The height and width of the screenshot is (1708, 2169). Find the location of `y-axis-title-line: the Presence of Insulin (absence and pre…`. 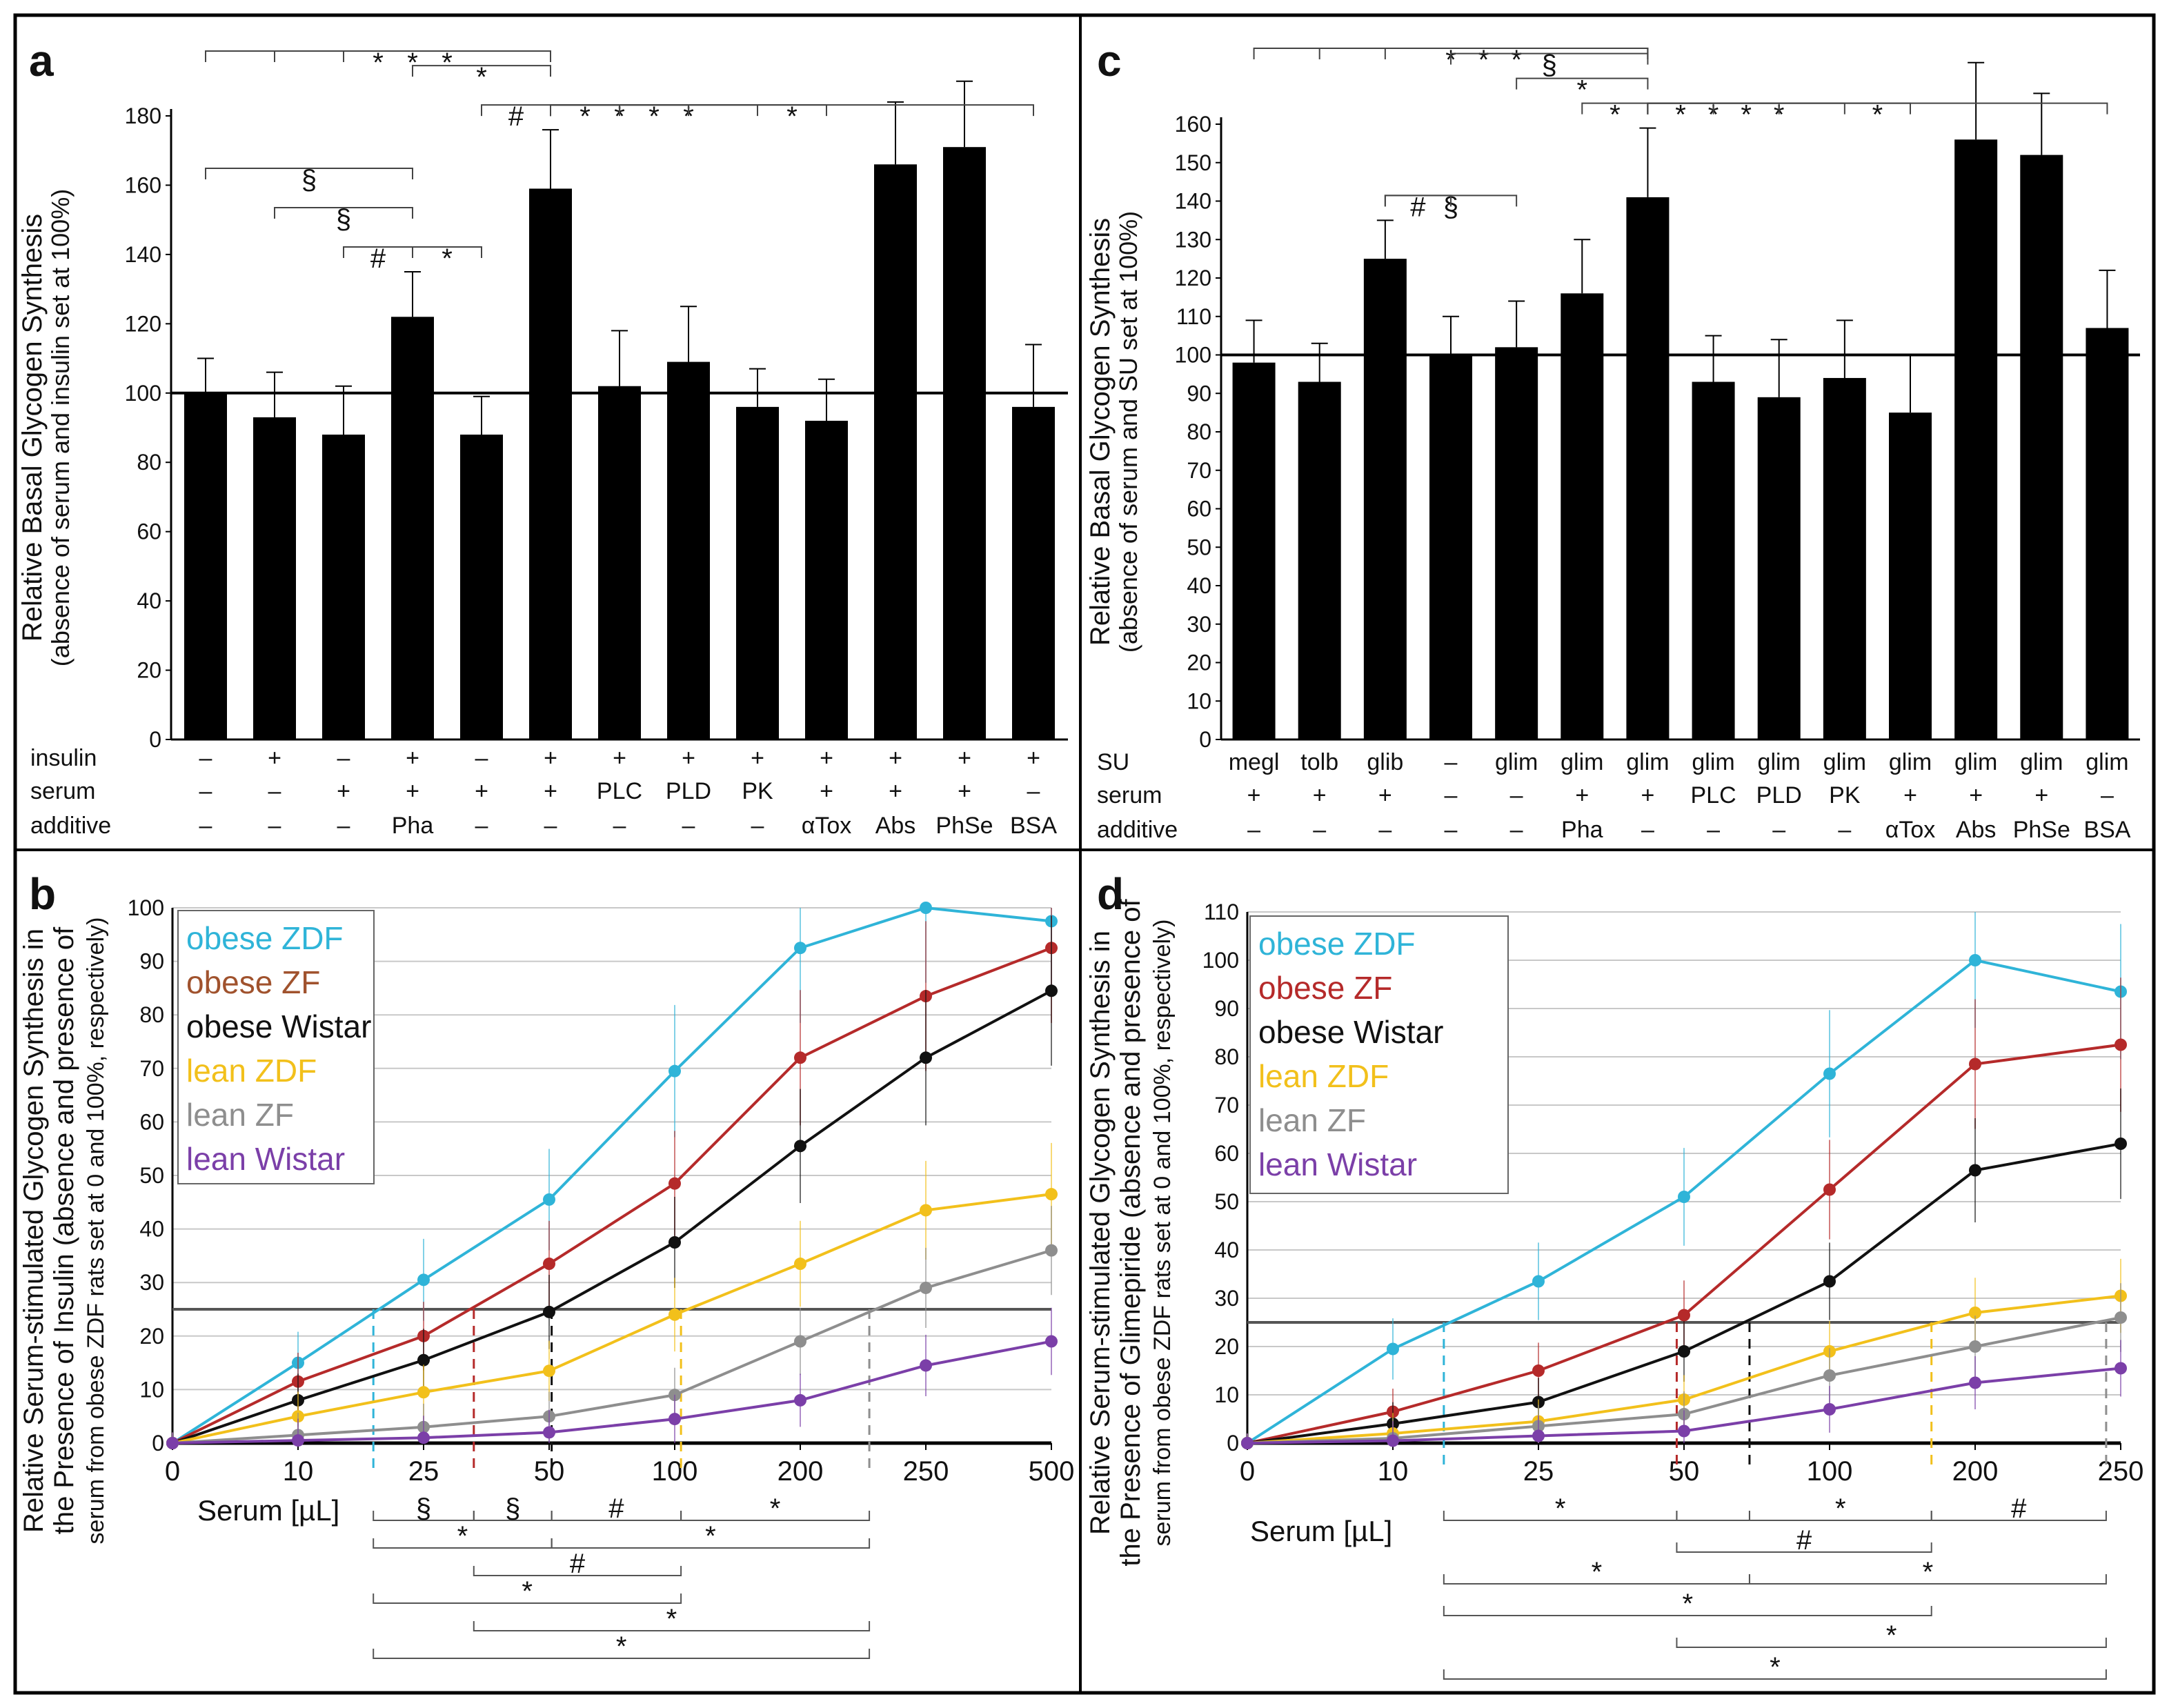

y-axis-title-line: the Presence of Insulin (absence and pre… is located at coordinates (64, 1230).